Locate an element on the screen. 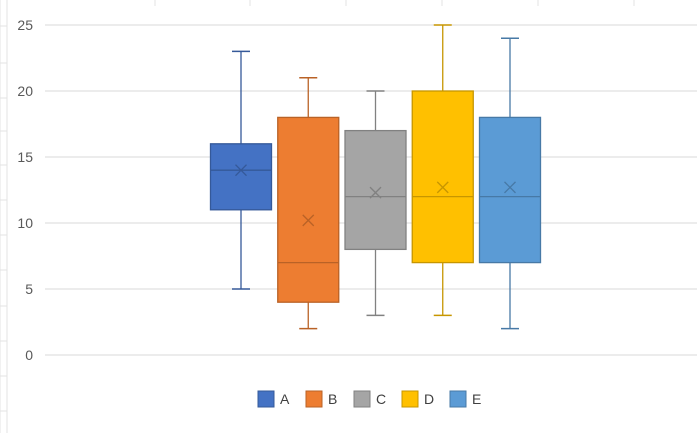  y-axis-tick-labels: 0 5 10 15 20 25 is located at coordinates (25, 190).